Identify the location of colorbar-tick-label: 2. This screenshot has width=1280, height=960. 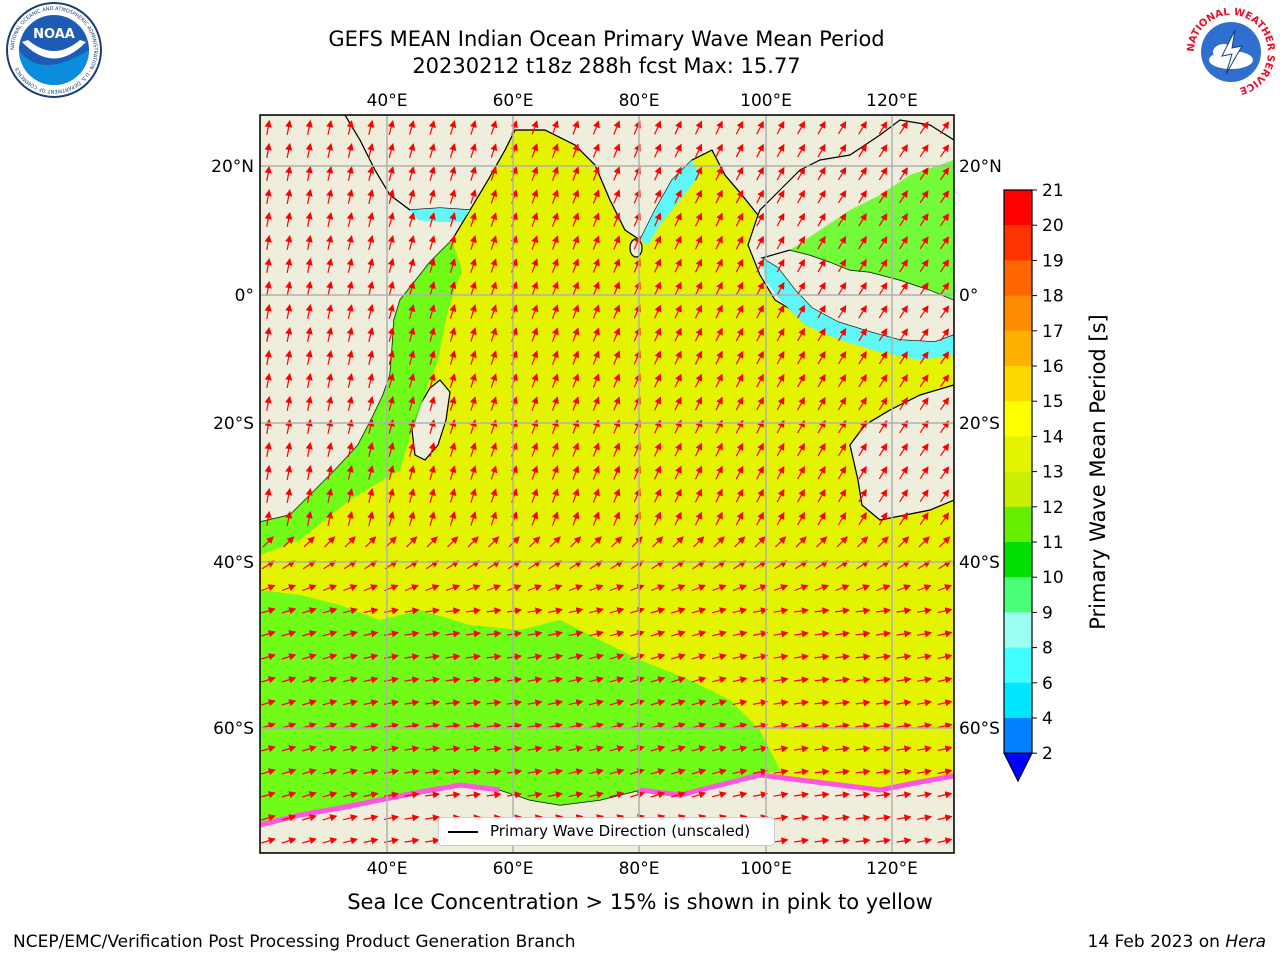
(1047, 754).